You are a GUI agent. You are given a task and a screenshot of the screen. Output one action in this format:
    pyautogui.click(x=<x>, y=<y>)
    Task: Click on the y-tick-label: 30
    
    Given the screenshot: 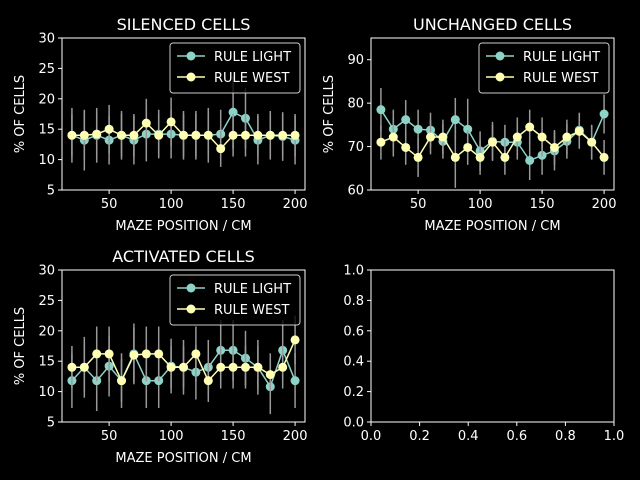 What is the action you would take?
    pyautogui.click(x=46, y=271)
    